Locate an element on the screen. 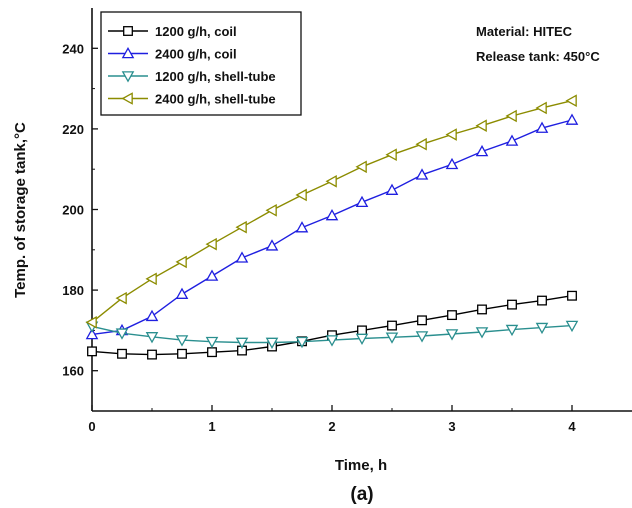 The height and width of the screenshot is (508, 632). x-tick-label: 1 is located at coordinates (211, 426).